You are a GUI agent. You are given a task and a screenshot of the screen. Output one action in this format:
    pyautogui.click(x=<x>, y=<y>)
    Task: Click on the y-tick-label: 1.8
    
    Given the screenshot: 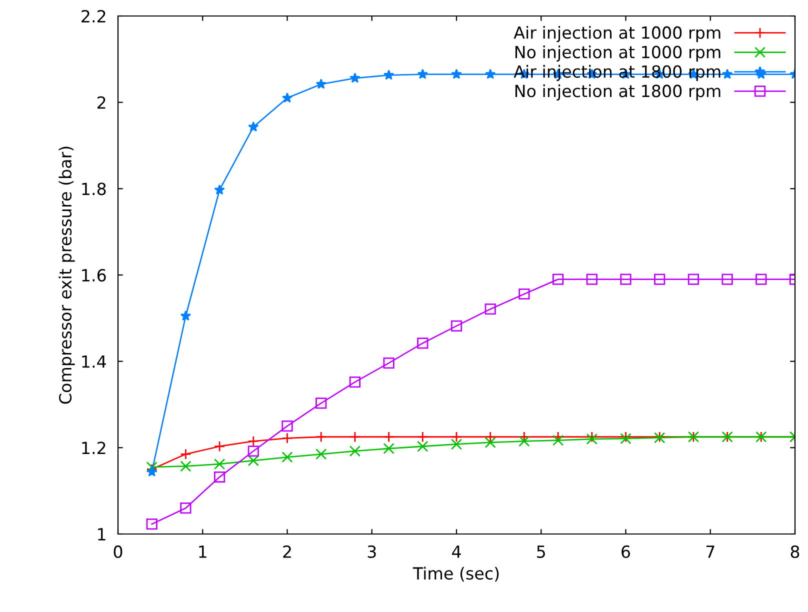 What is the action you would take?
    pyautogui.click(x=94, y=189)
    